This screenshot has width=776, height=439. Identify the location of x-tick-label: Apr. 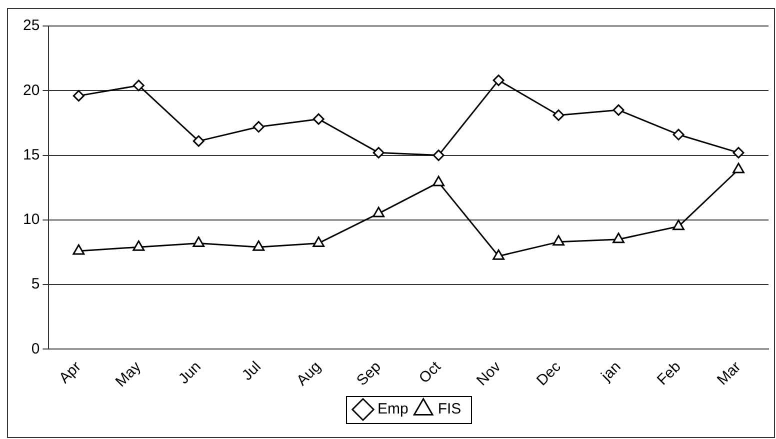
(70, 372).